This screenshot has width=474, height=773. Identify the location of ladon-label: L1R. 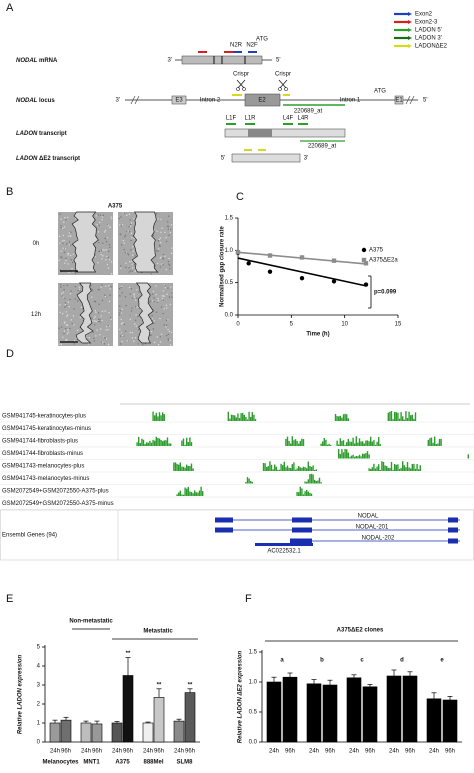
(250, 119).